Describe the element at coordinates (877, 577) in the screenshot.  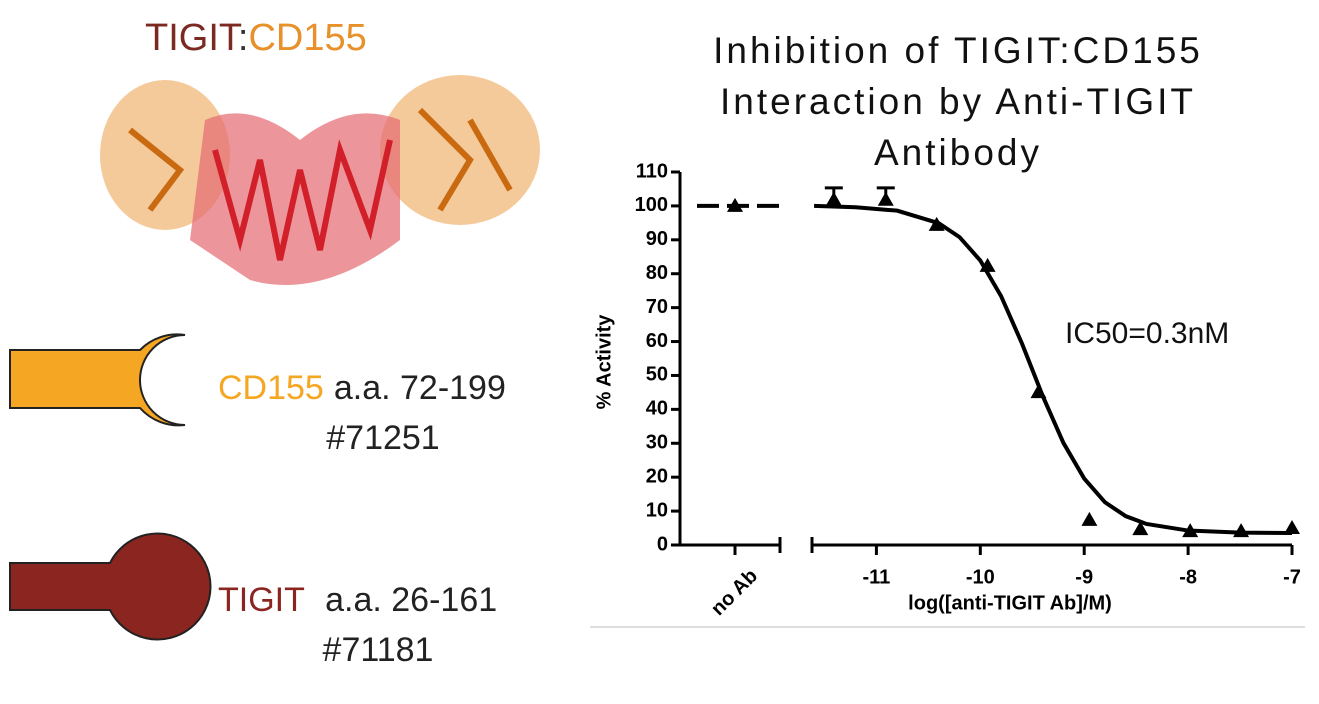
I see `x-tick-label: -11` at that location.